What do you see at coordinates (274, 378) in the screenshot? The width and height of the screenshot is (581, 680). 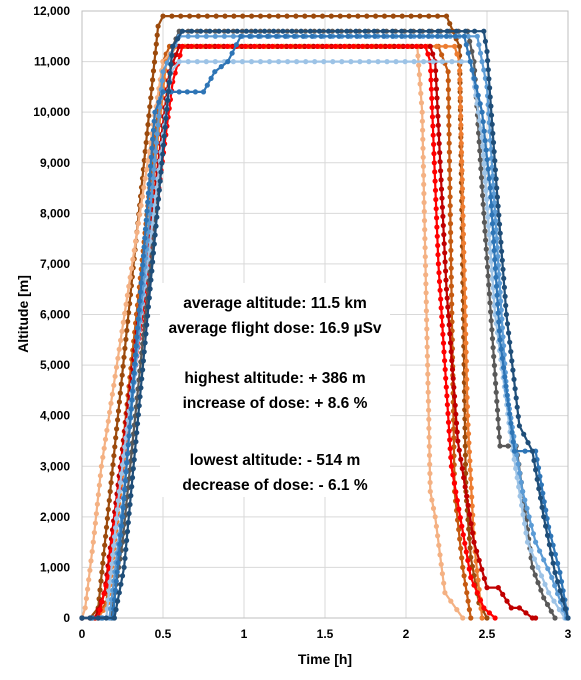 I see `annotation-highest-altitude: highest altitude: + 386 m` at bounding box center [274, 378].